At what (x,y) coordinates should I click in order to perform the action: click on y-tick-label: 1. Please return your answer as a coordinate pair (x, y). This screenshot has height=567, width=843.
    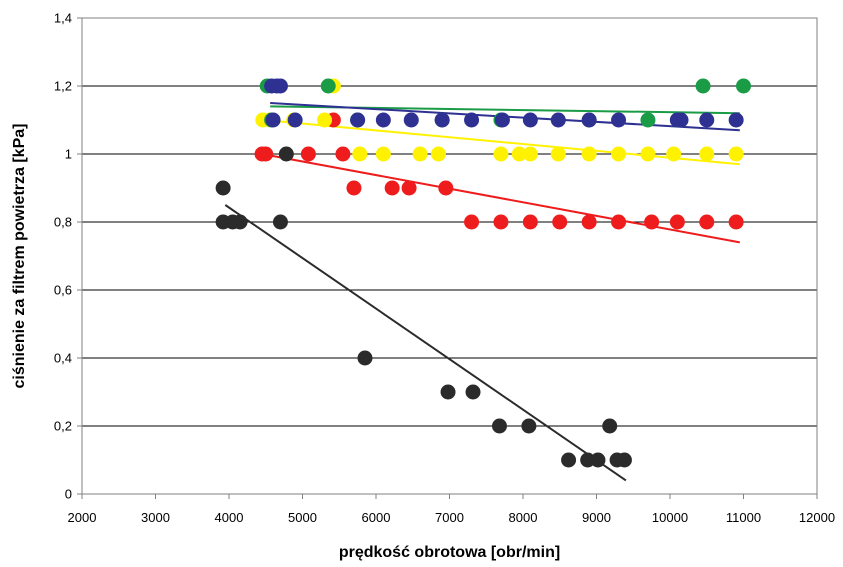
    Looking at the image, I should click on (68, 154).